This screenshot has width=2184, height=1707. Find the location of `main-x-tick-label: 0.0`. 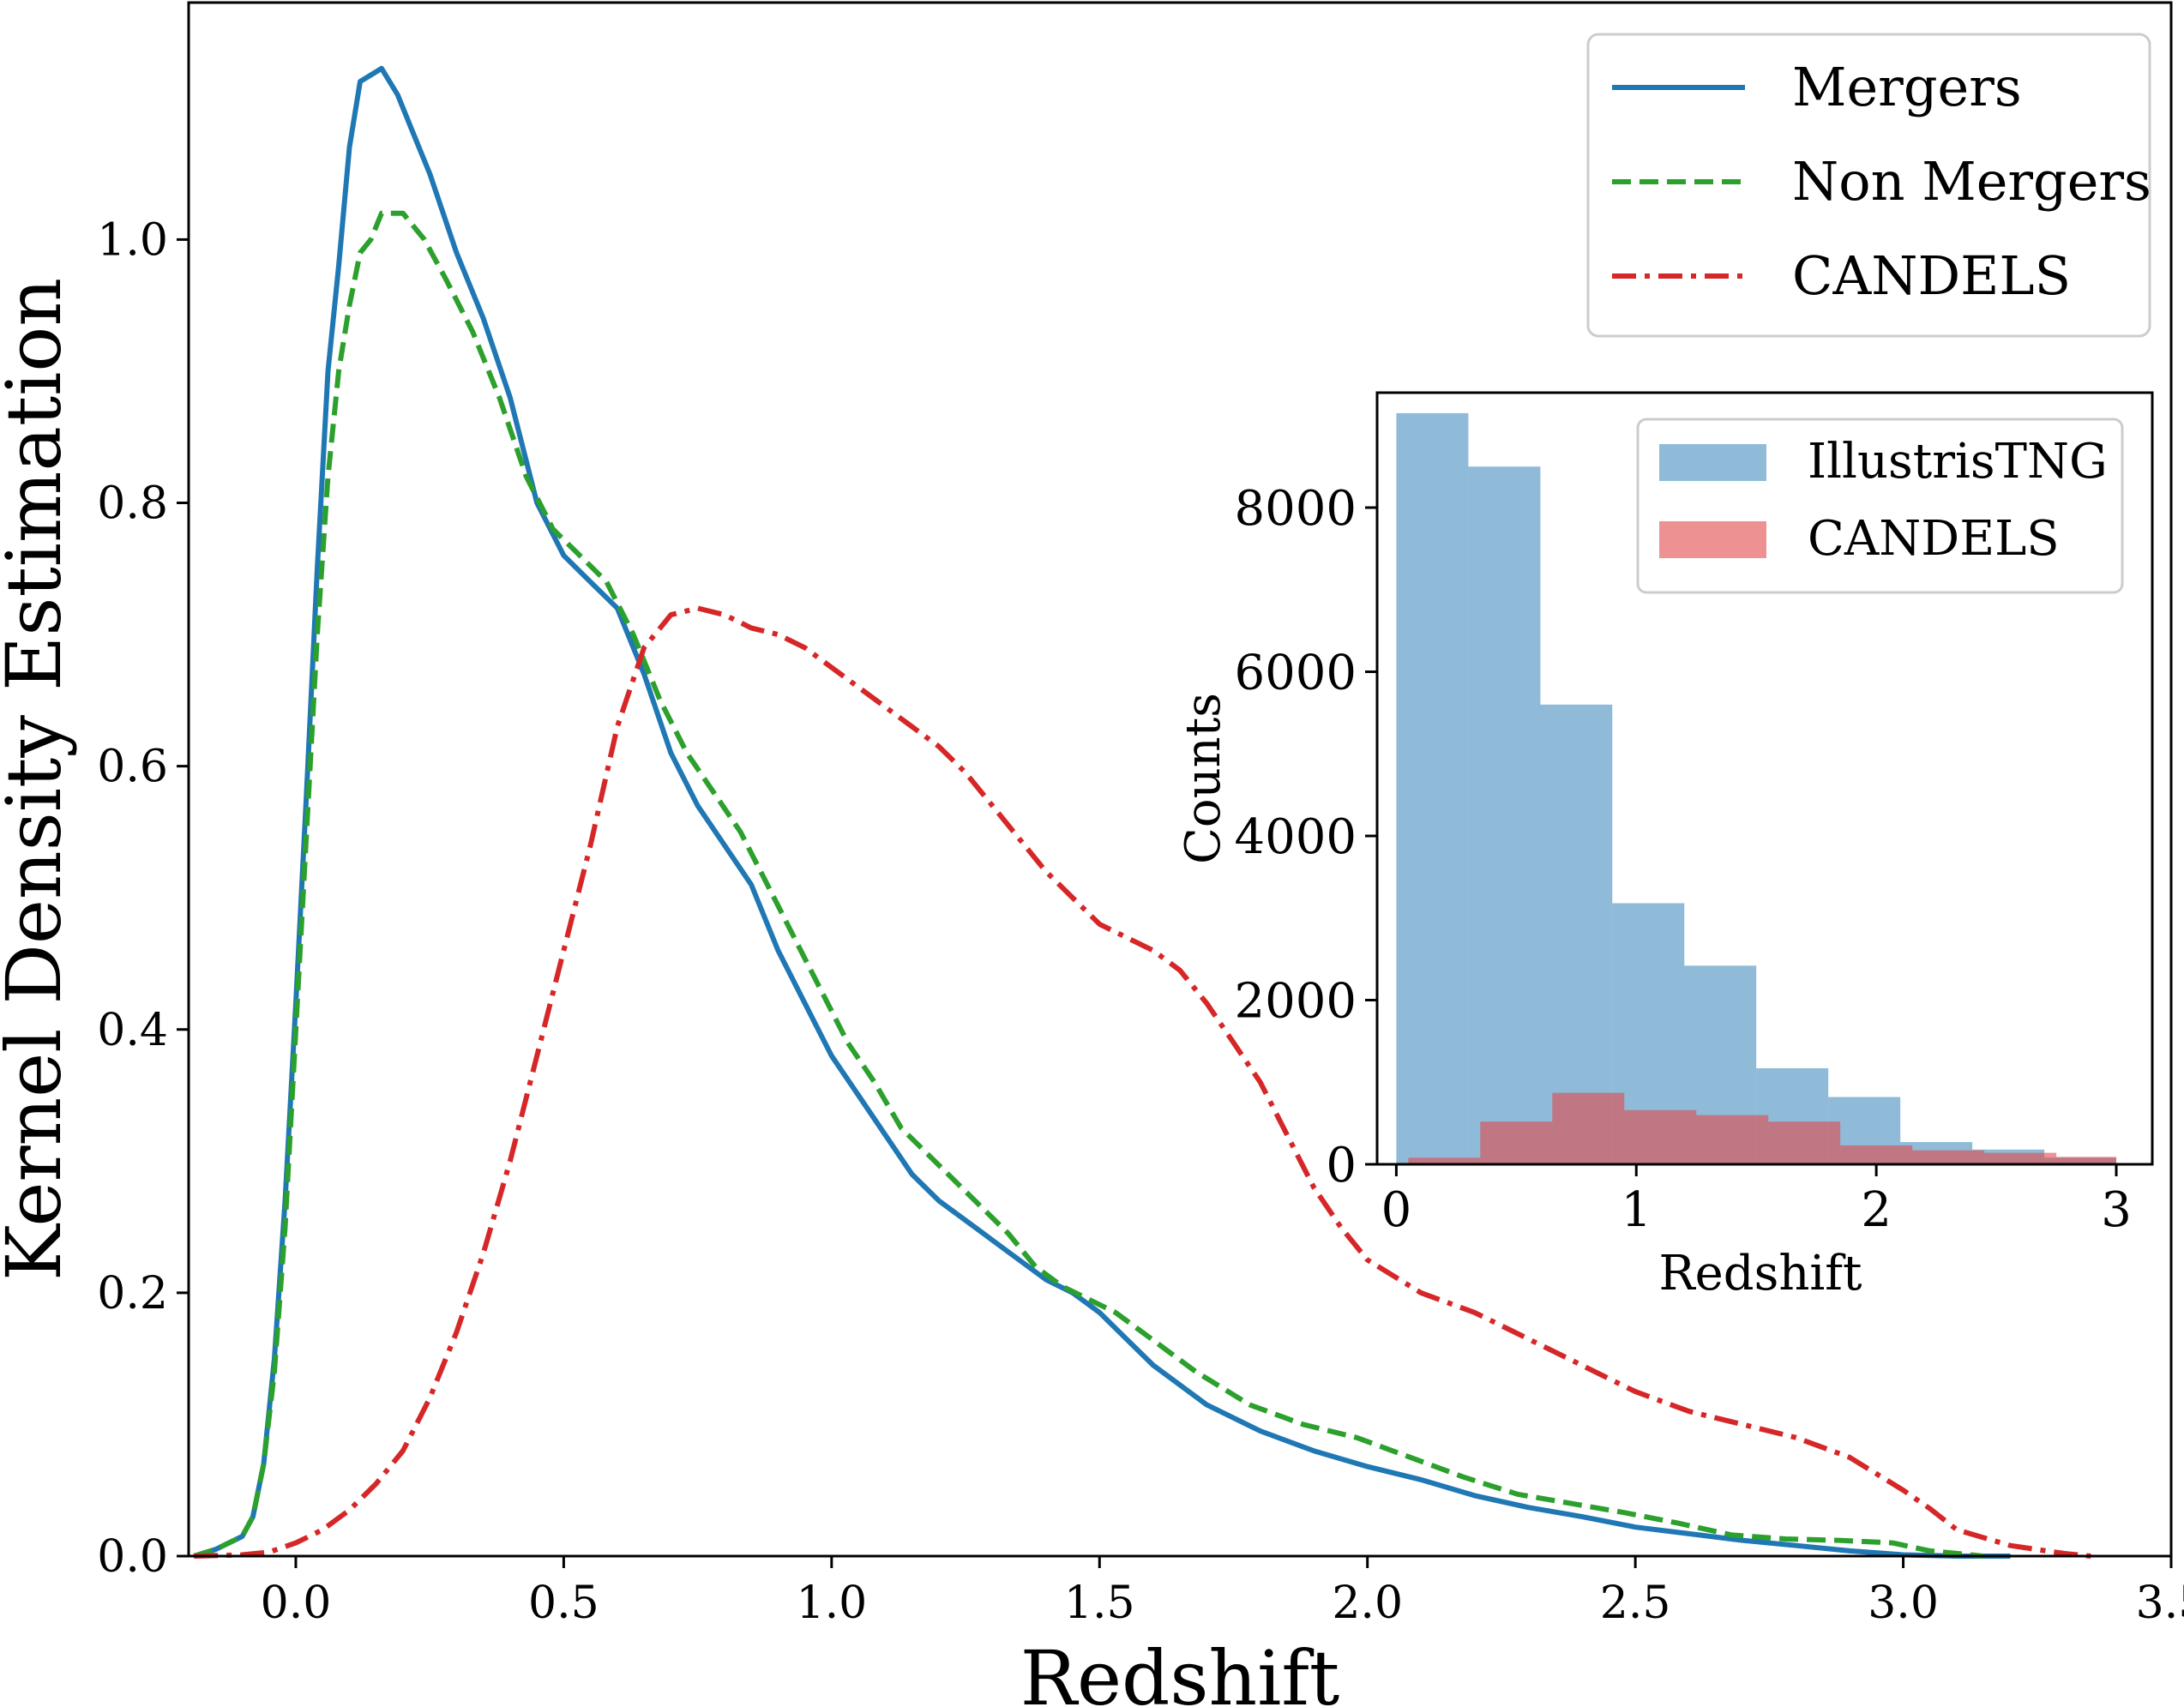

main-x-tick-label: 0.0 is located at coordinates (296, 1603).